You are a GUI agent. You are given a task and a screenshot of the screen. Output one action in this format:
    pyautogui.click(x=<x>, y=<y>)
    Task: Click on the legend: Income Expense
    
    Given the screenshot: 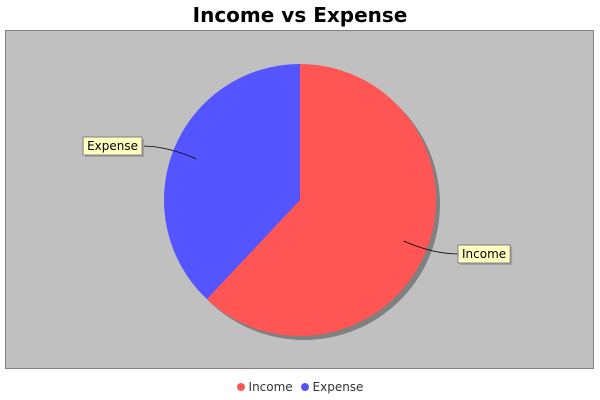 What is the action you would take?
    pyautogui.click(x=300, y=387)
    